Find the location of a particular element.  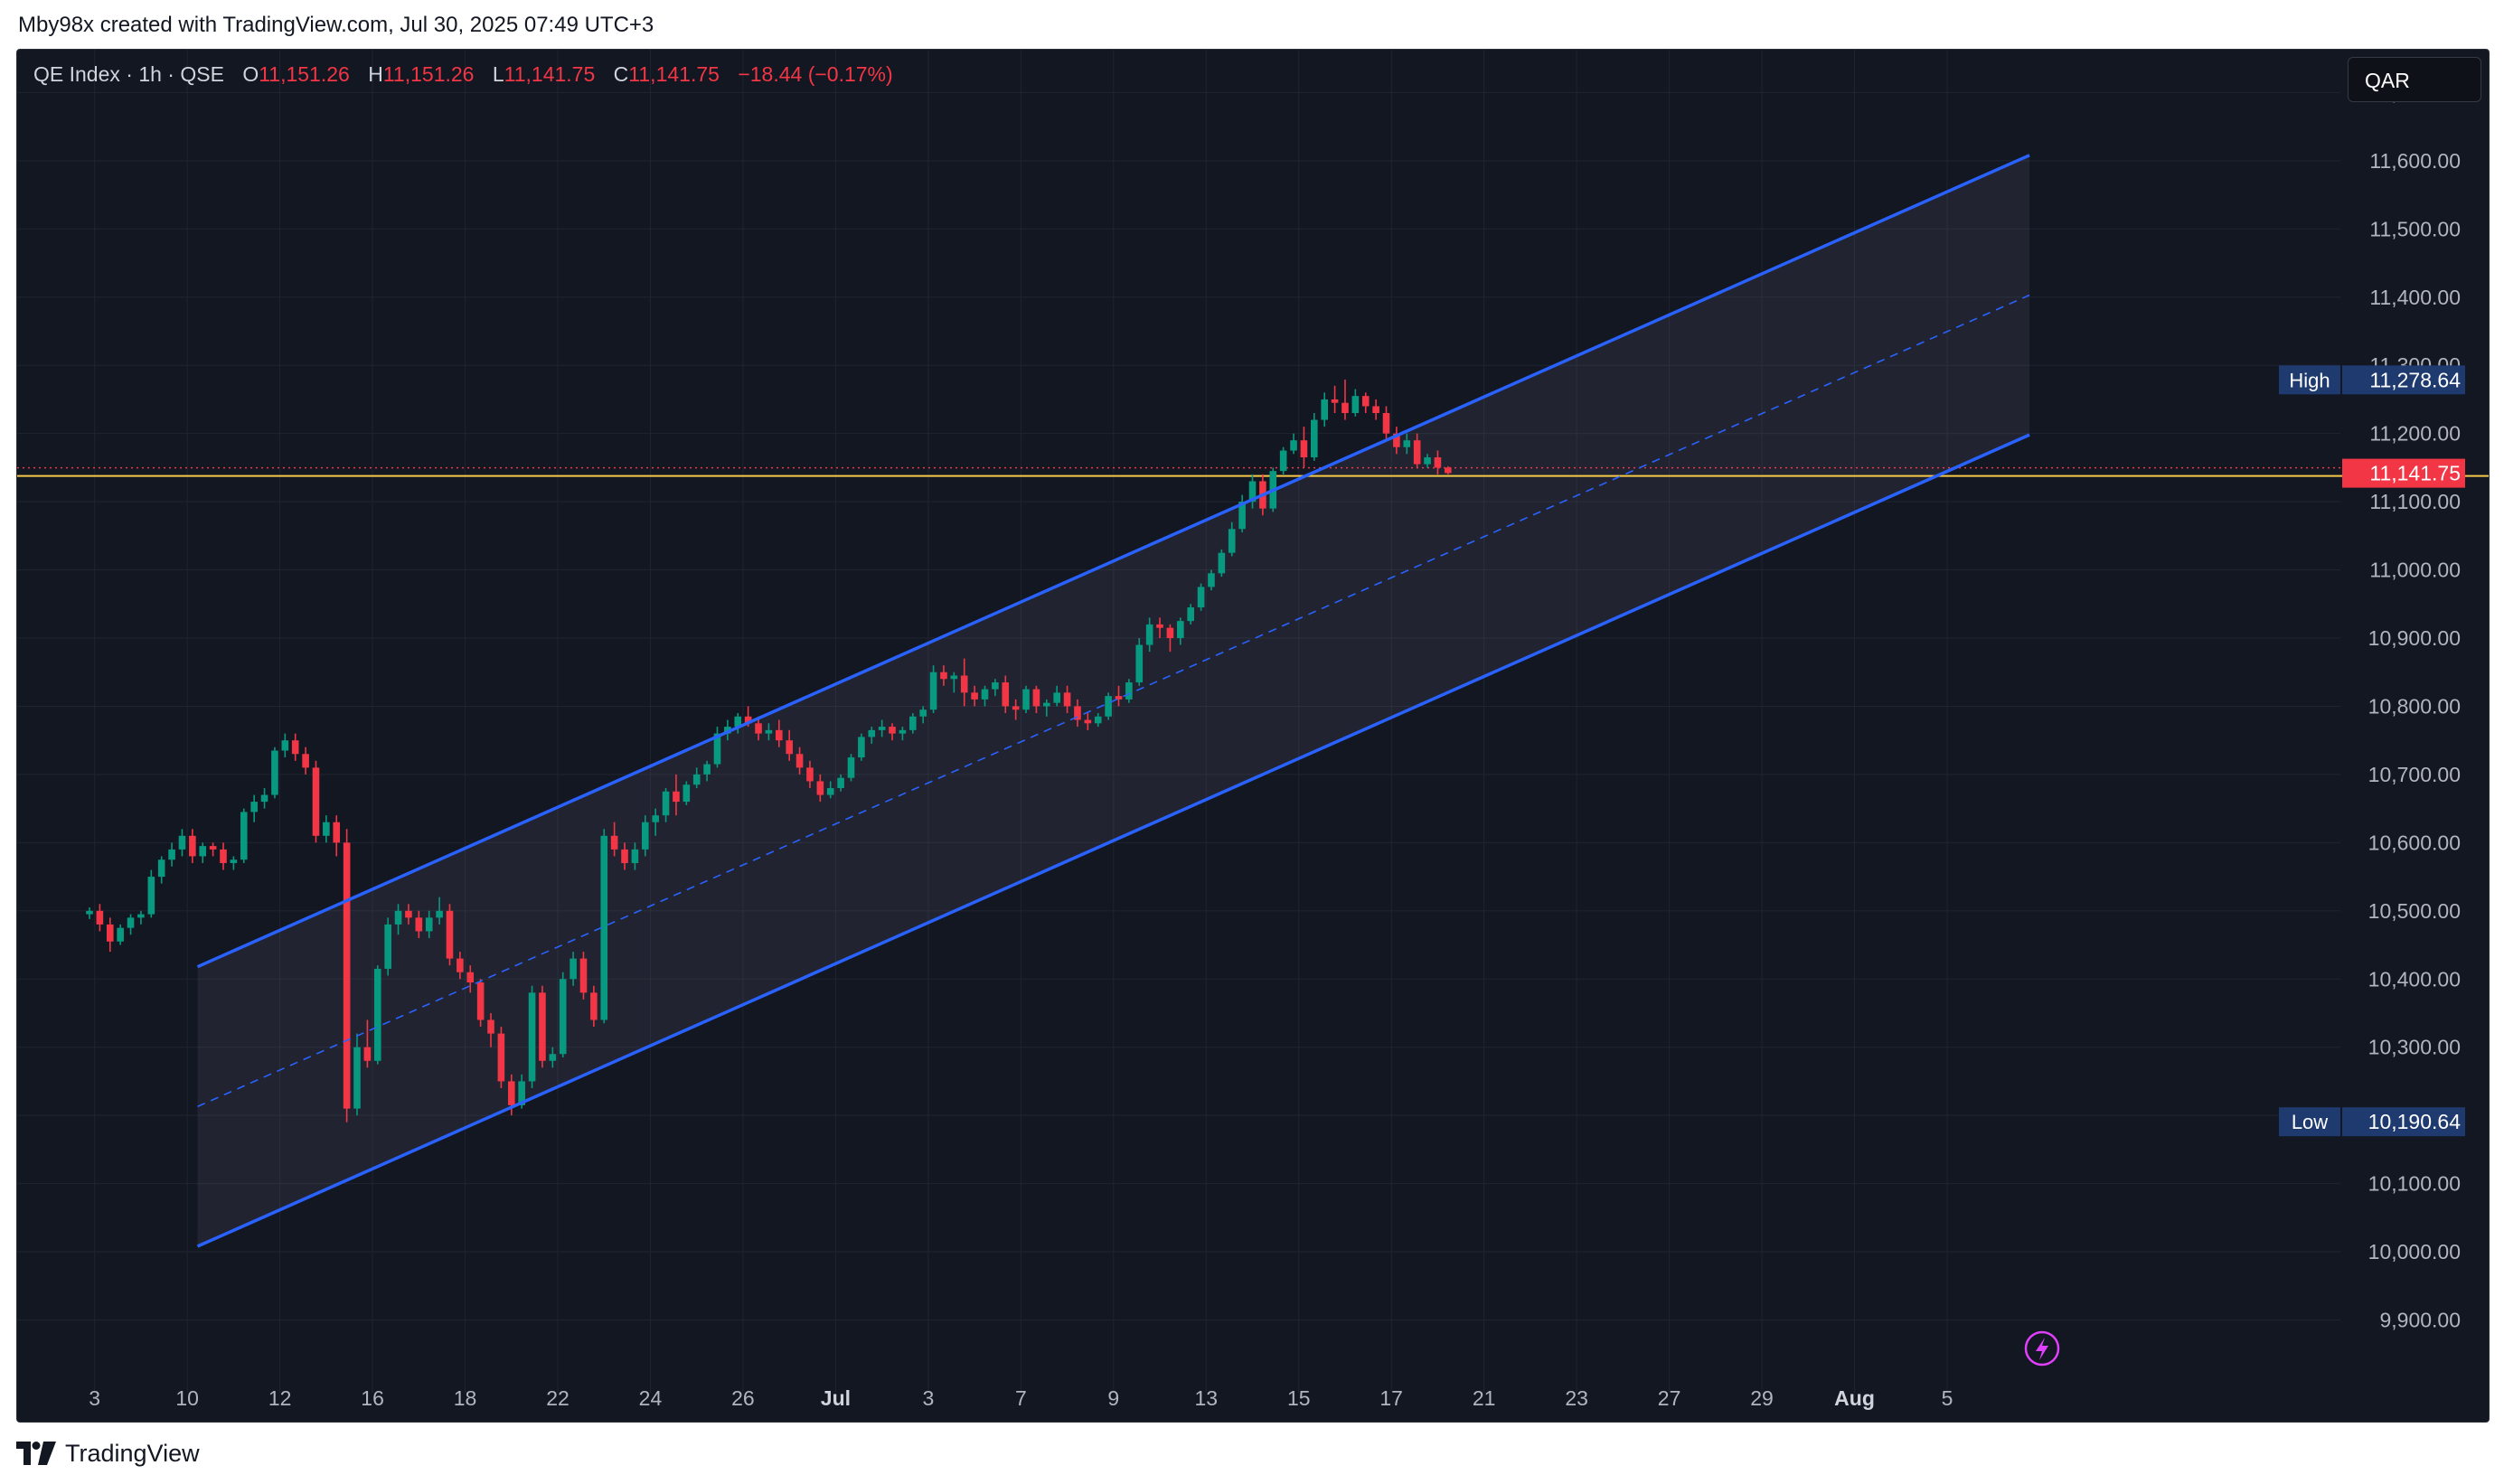

high-label: H is located at coordinates (375, 74).